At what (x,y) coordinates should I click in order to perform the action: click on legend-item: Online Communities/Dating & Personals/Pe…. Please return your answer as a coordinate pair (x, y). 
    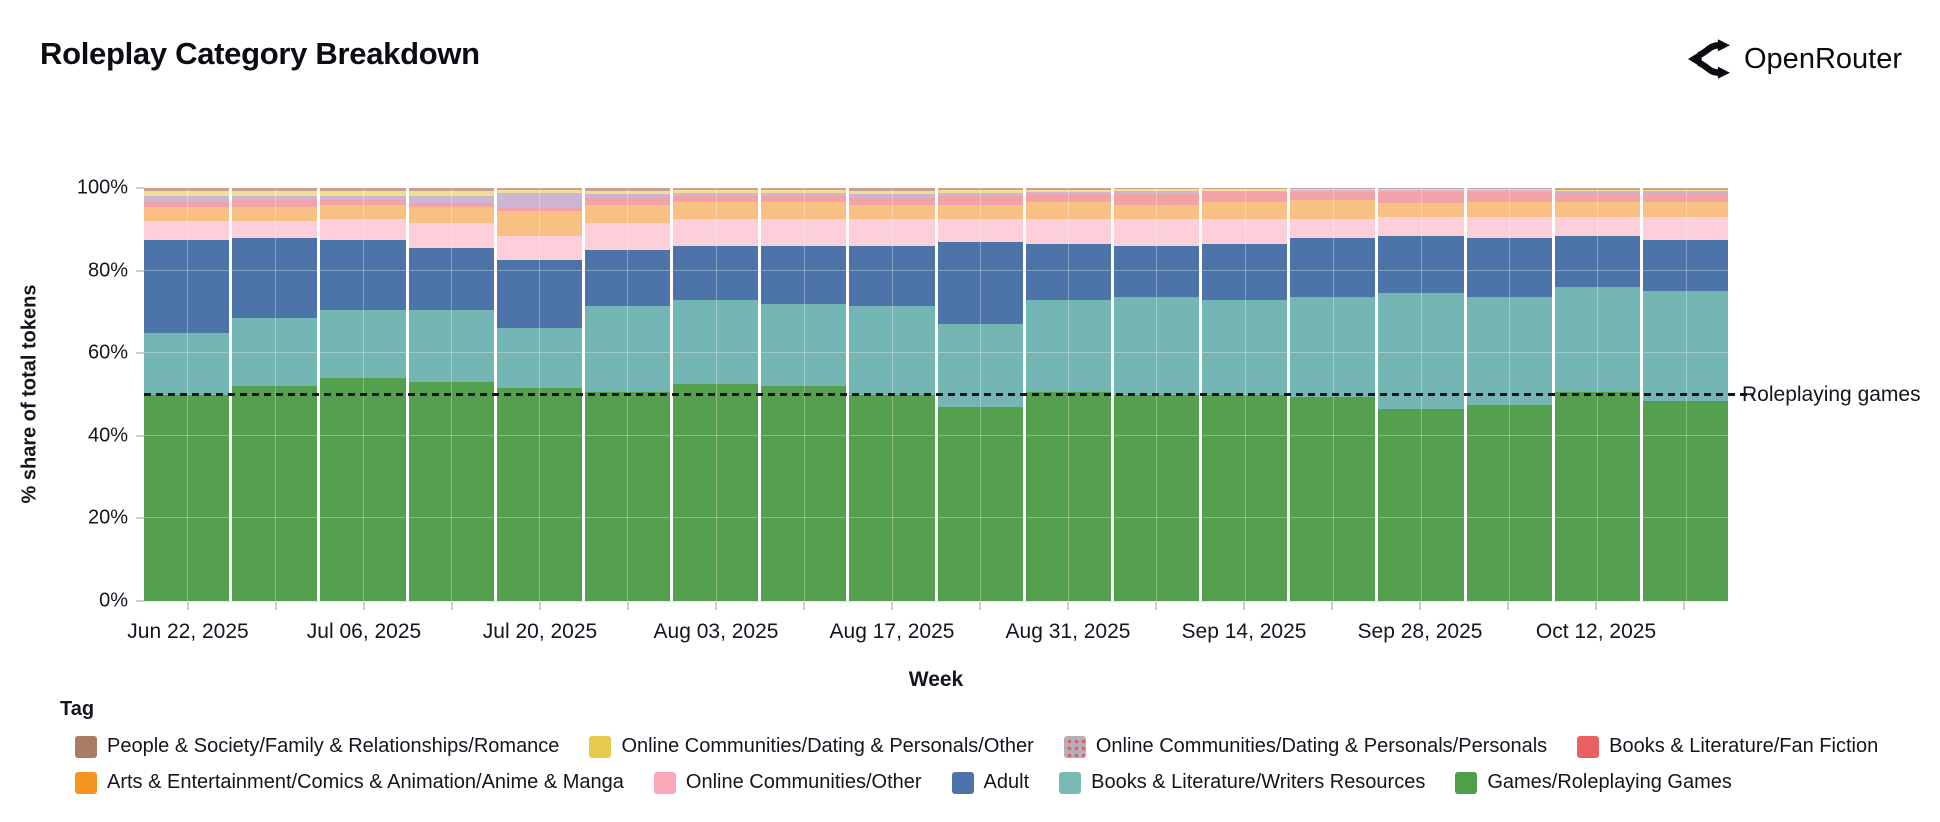
    Looking at the image, I should click on (1305, 746).